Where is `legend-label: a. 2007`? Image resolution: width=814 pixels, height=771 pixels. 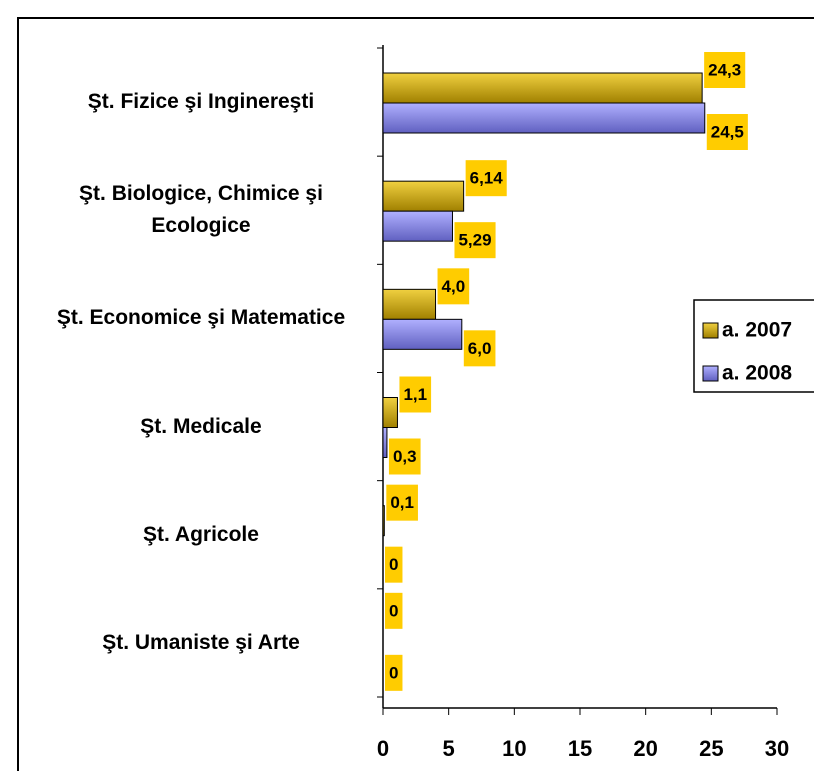 legend-label: a. 2007 is located at coordinates (757, 330).